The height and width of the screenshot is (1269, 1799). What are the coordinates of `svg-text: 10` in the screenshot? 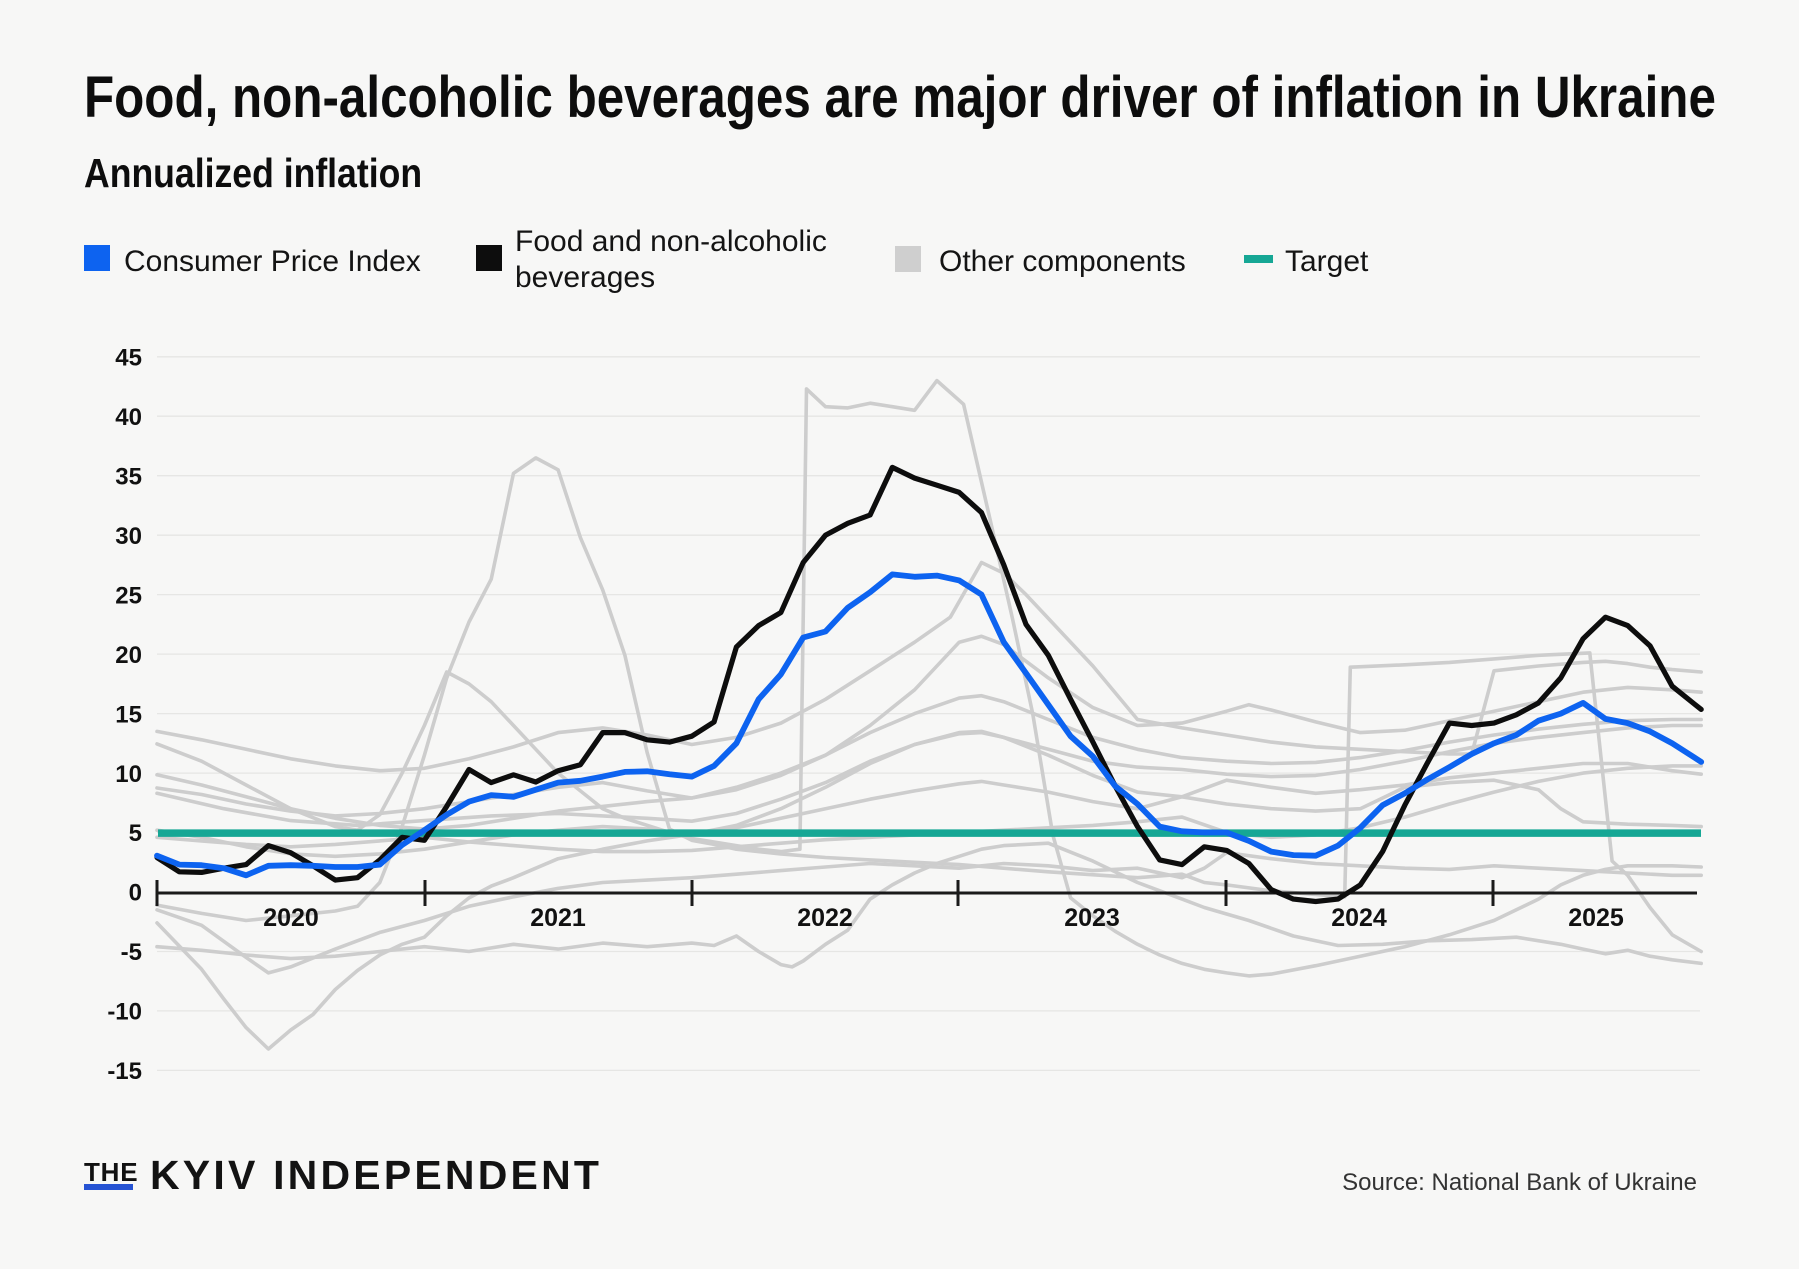 It's located at (128, 774).